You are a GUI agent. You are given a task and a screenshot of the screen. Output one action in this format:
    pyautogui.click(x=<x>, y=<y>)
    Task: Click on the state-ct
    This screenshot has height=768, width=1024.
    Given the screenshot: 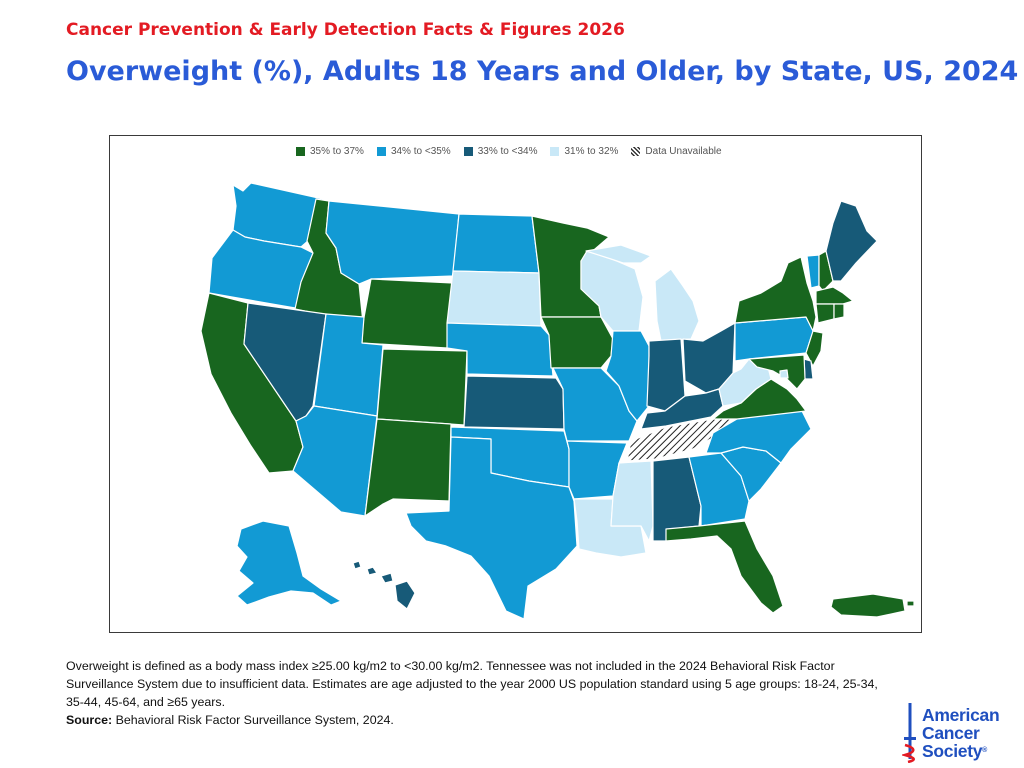 What is the action you would take?
    pyautogui.click(x=825, y=313)
    